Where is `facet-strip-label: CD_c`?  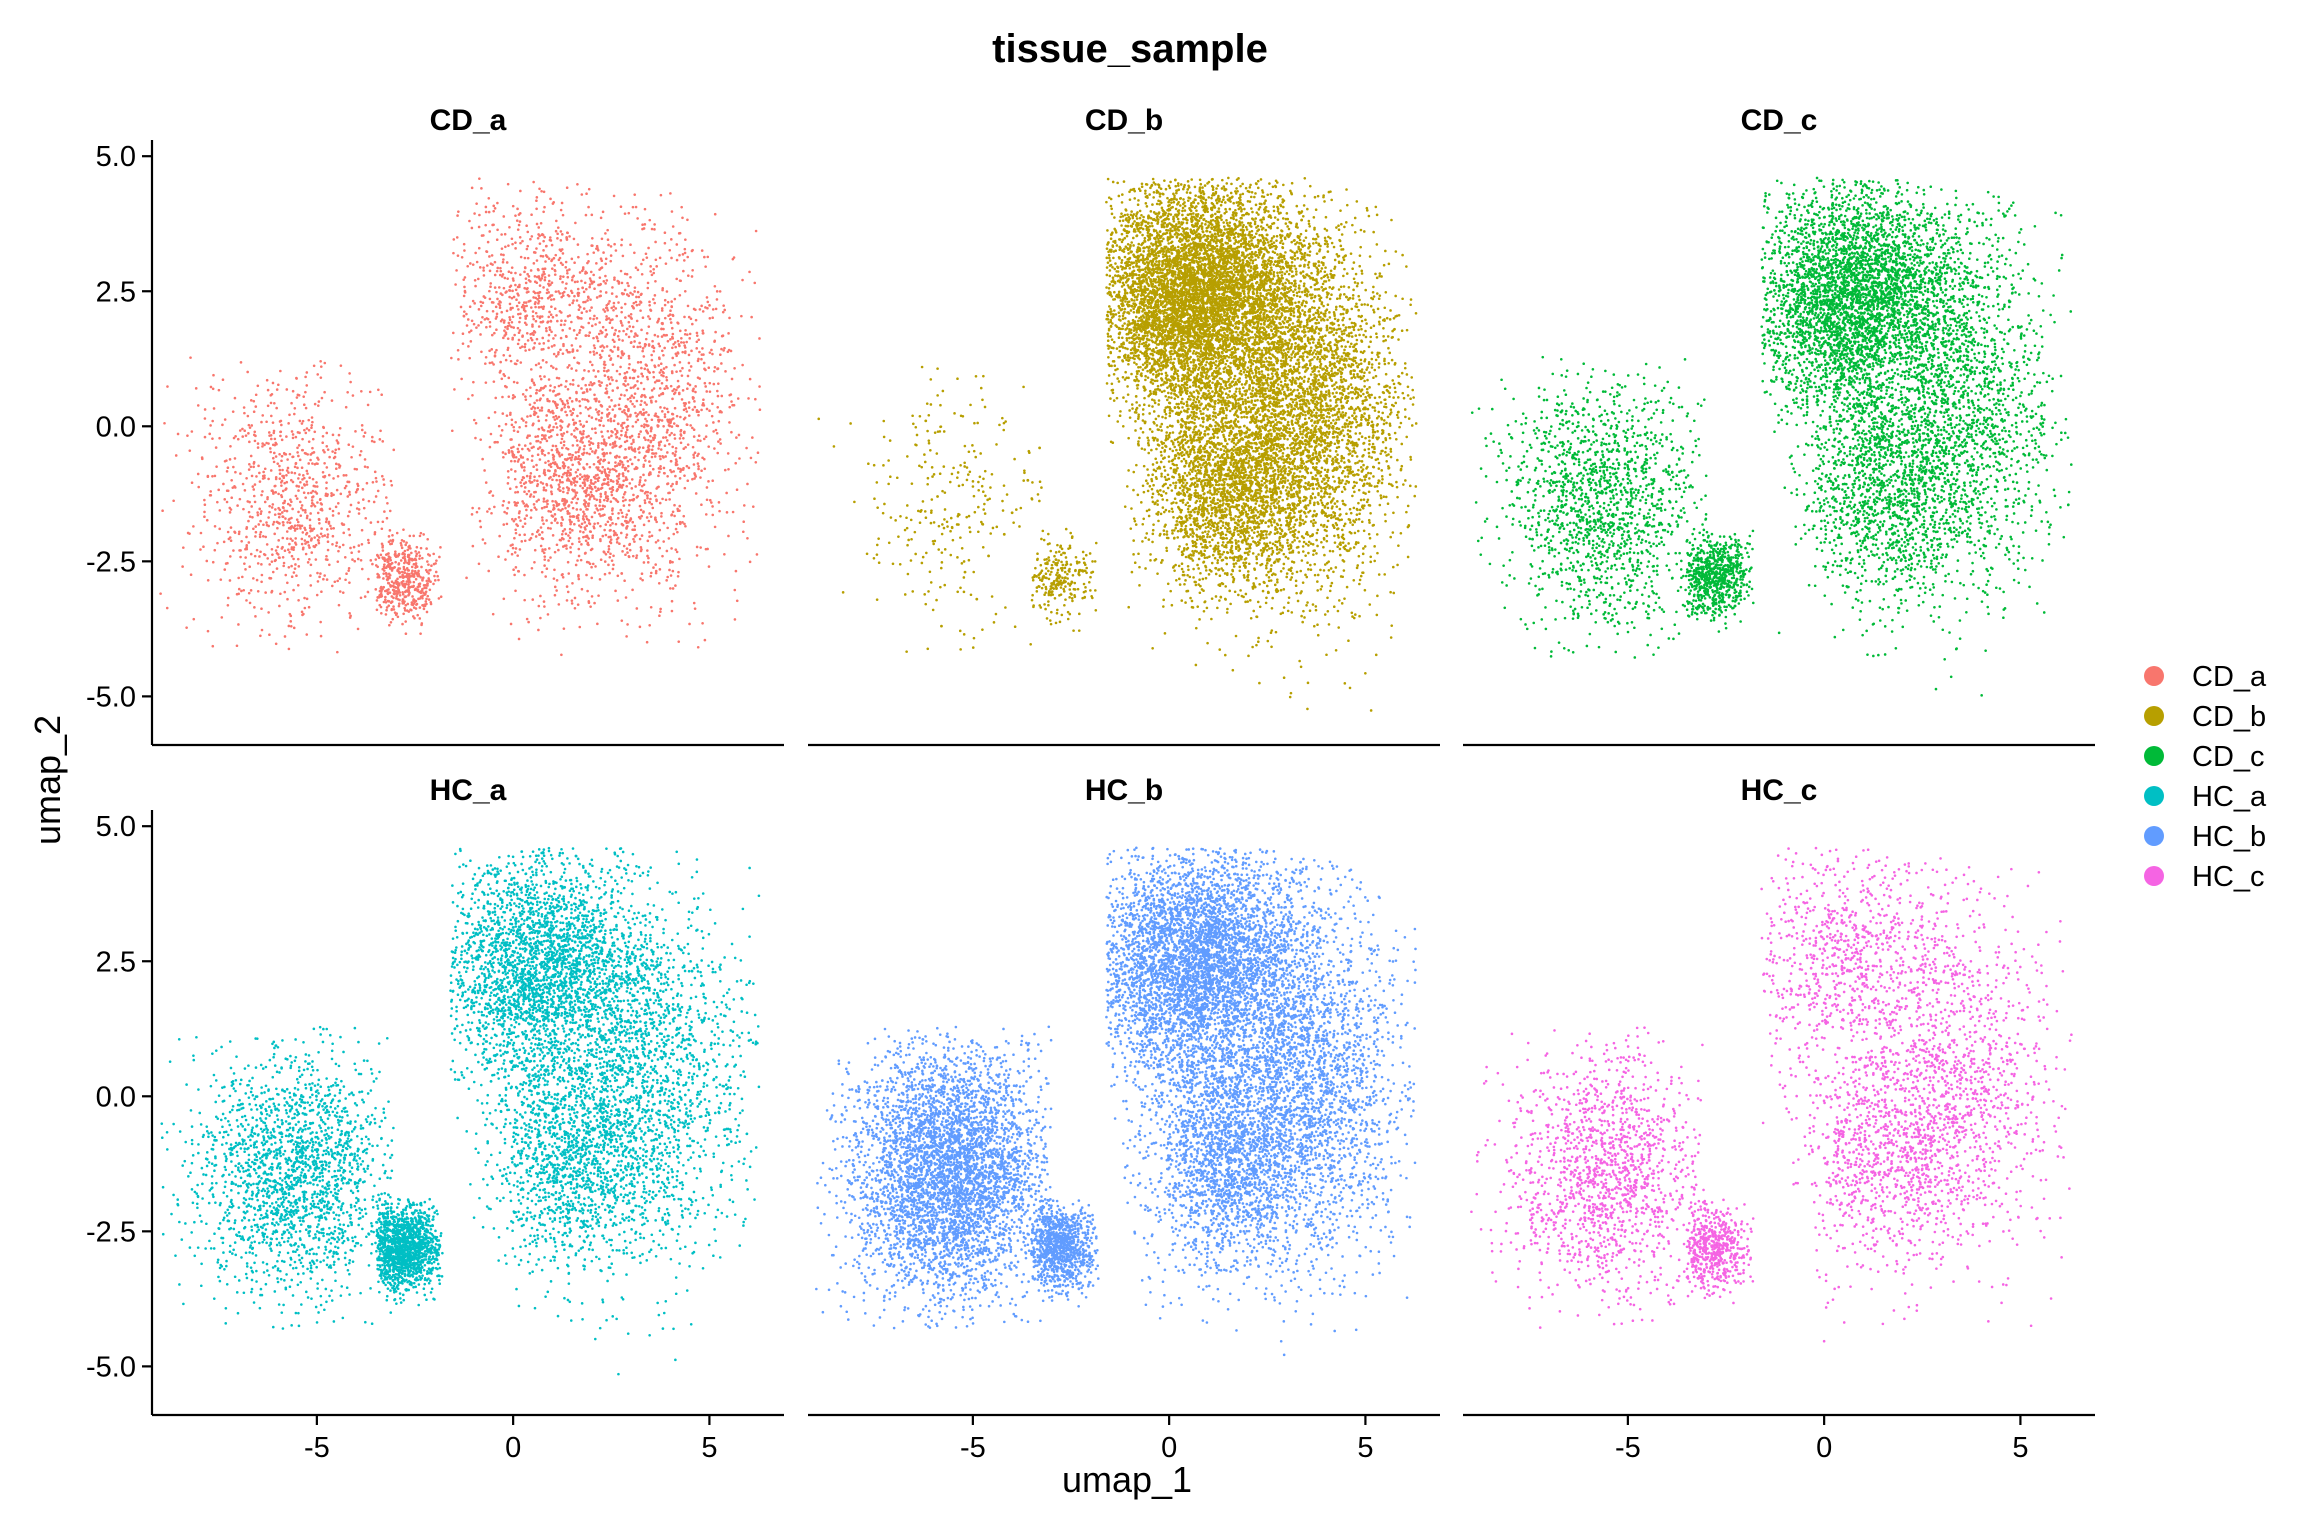 facet-strip-label: CD_c is located at coordinates (1779, 120).